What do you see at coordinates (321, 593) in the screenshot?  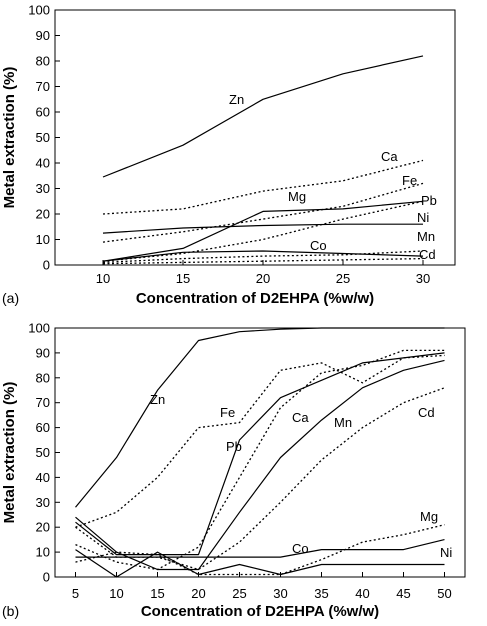 I see `x-tick-label: 35` at bounding box center [321, 593].